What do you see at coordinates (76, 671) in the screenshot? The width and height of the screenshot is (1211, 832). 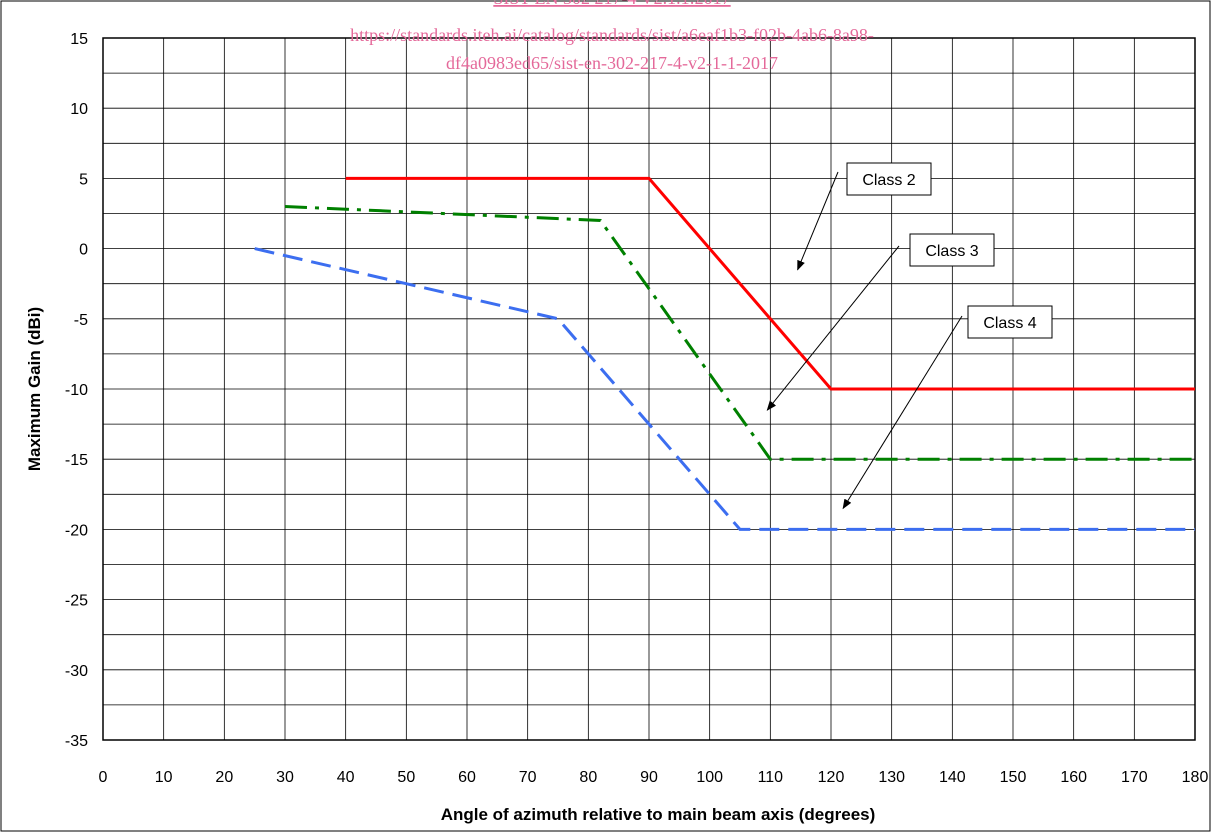 I see `y-tick-label: -30` at bounding box center [76, 671].